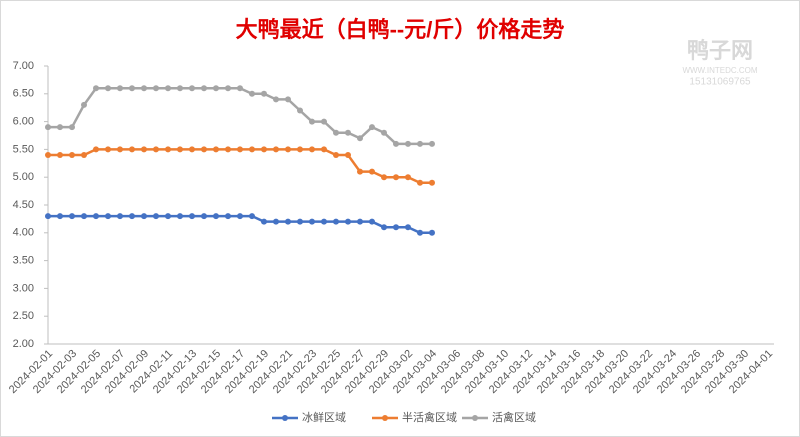 This screenshot has height=437, width=800. I want to click on y-tick-label: 2.50, so click(23, 316).